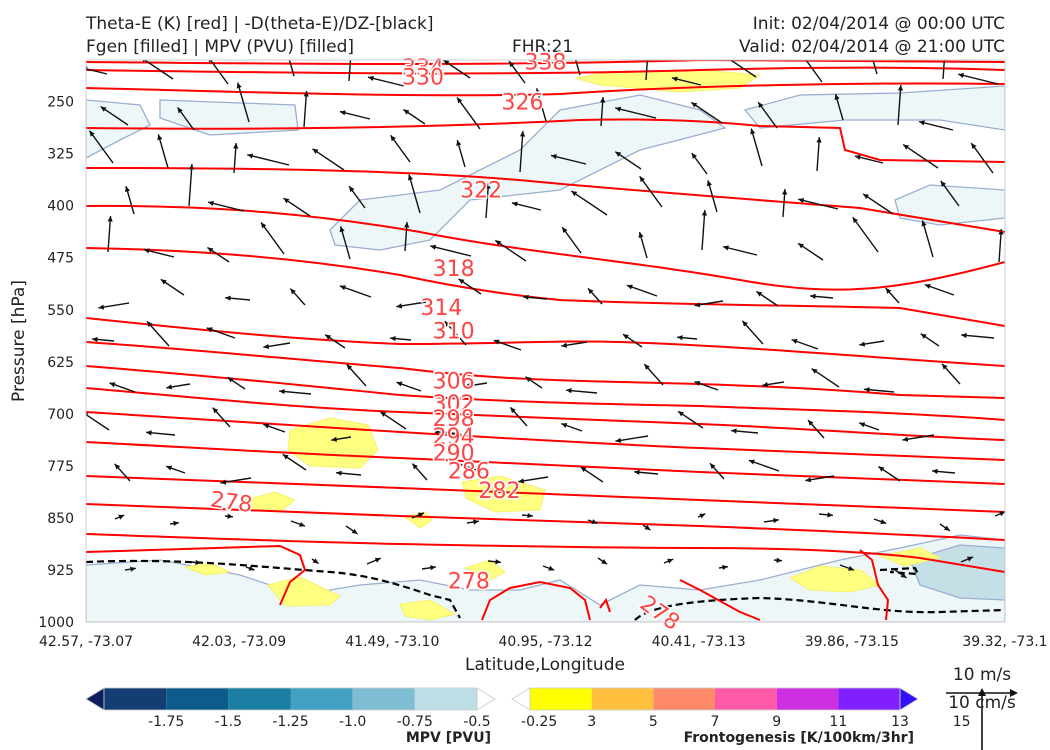 The height and width of the screenshot is (750, 1050). I want to click on fgen-colorbar-extend-high, so click(909, 699).